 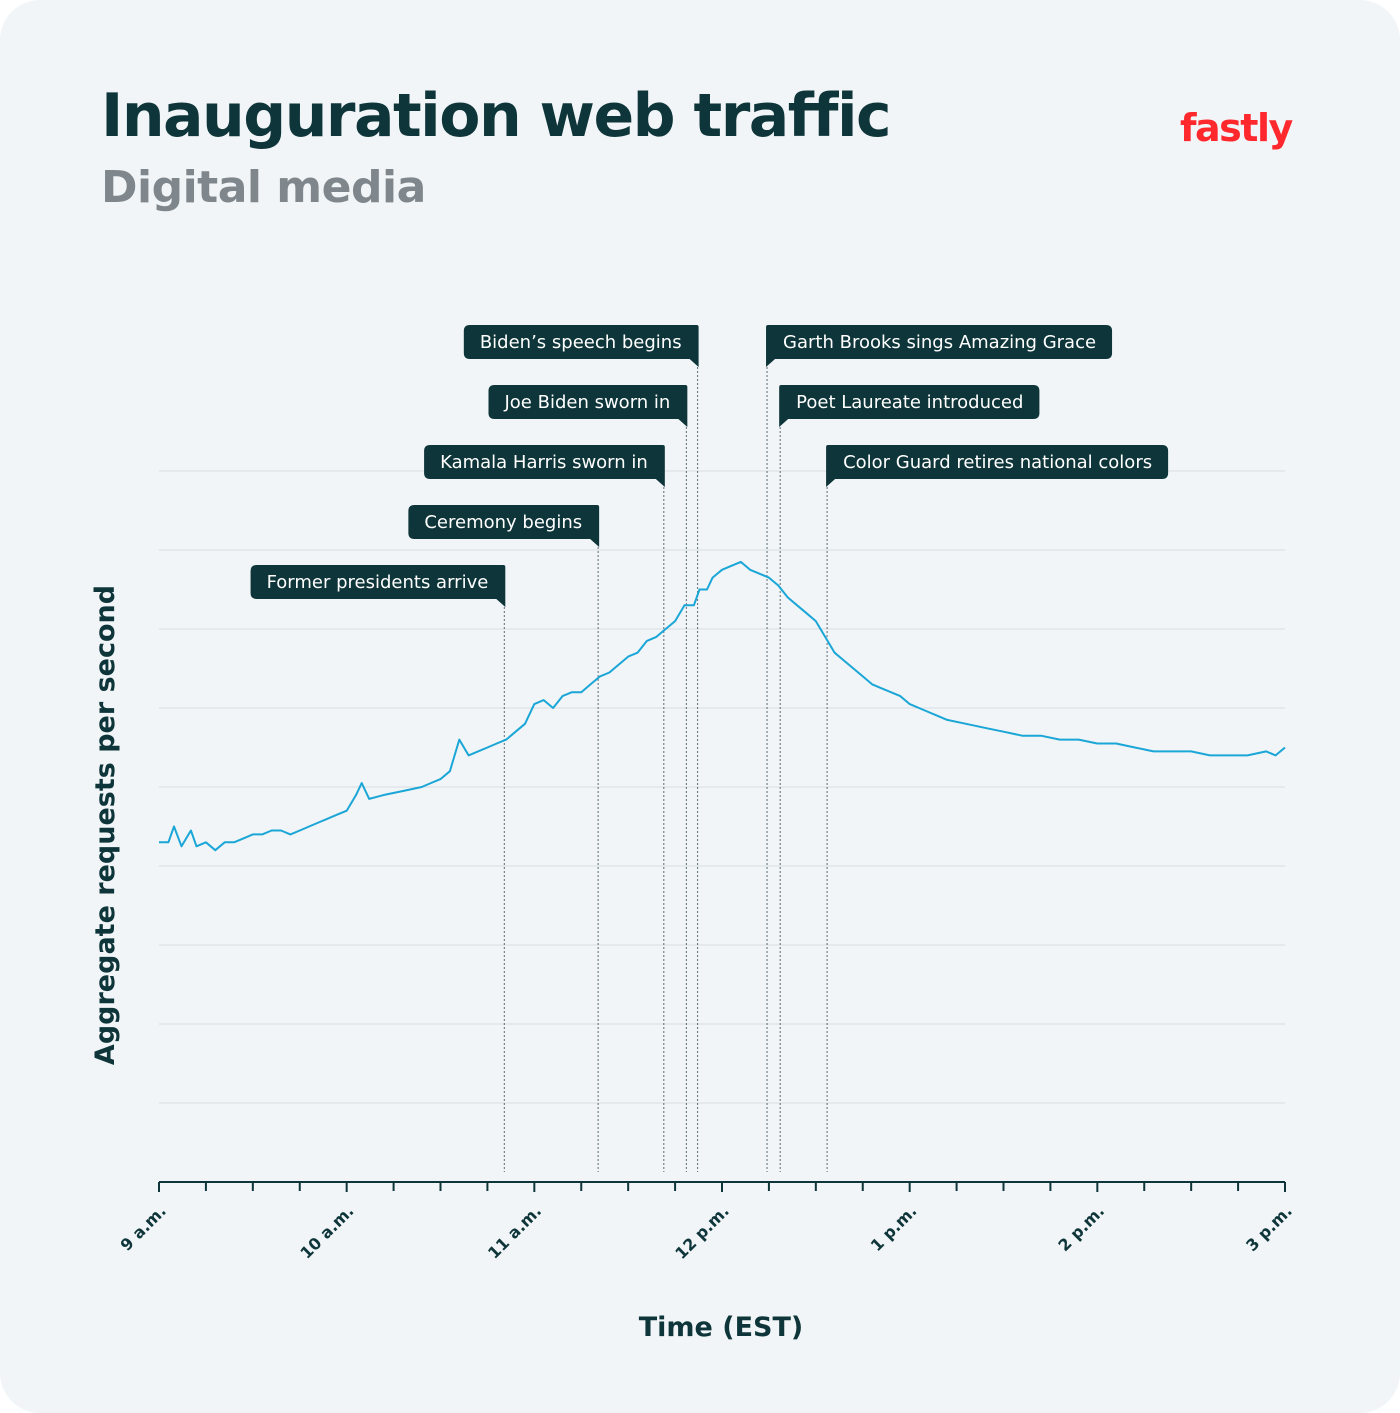 I want to click on annotation-label: Garth Brooks sings Amazing Grace, so click(x=939, y=342).